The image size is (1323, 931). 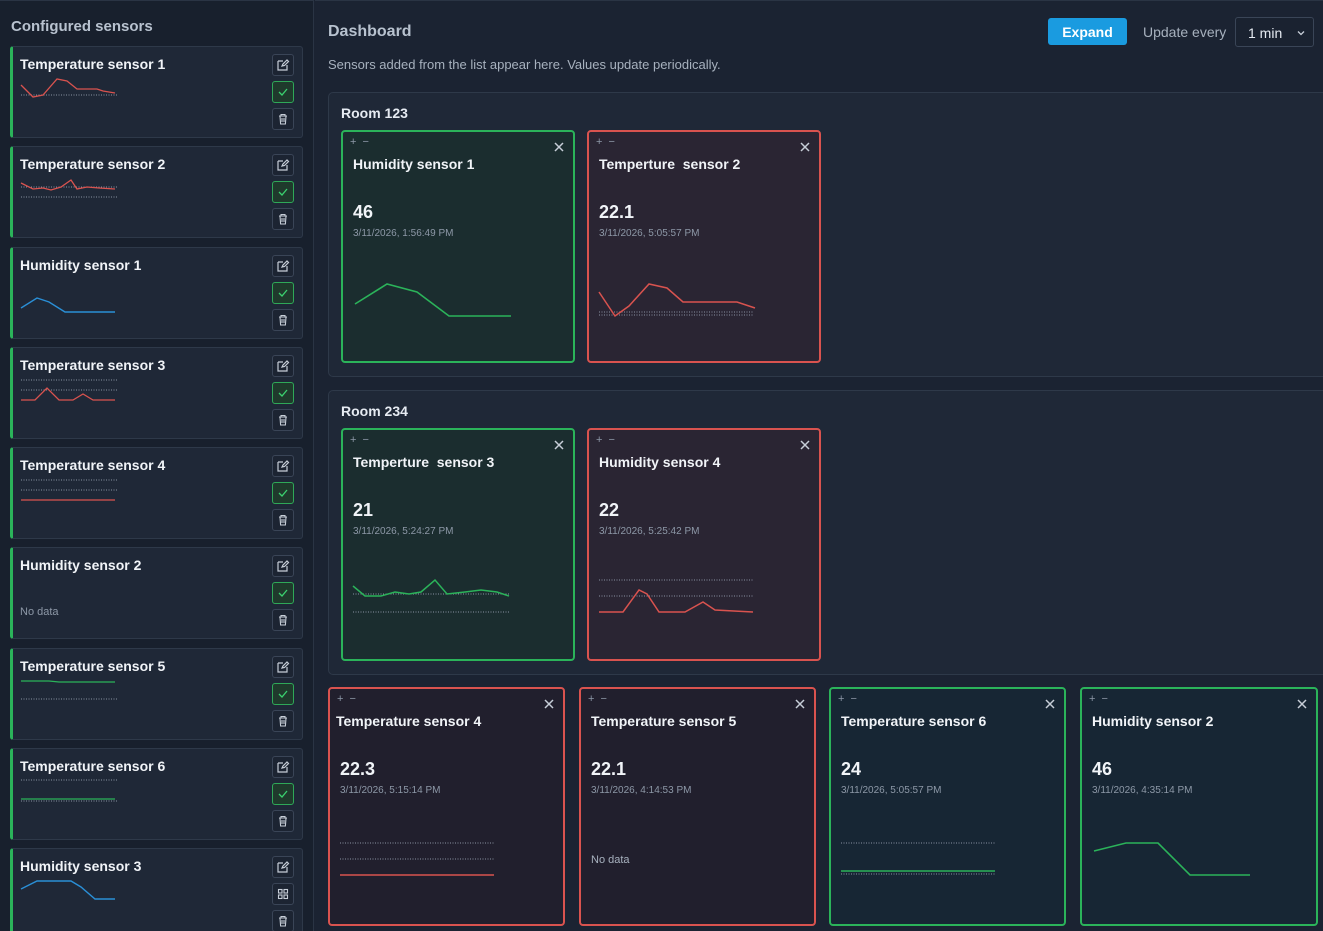 I want to click on sensor-list-item: Temperature sensor 4, so click(x=156, y=493).